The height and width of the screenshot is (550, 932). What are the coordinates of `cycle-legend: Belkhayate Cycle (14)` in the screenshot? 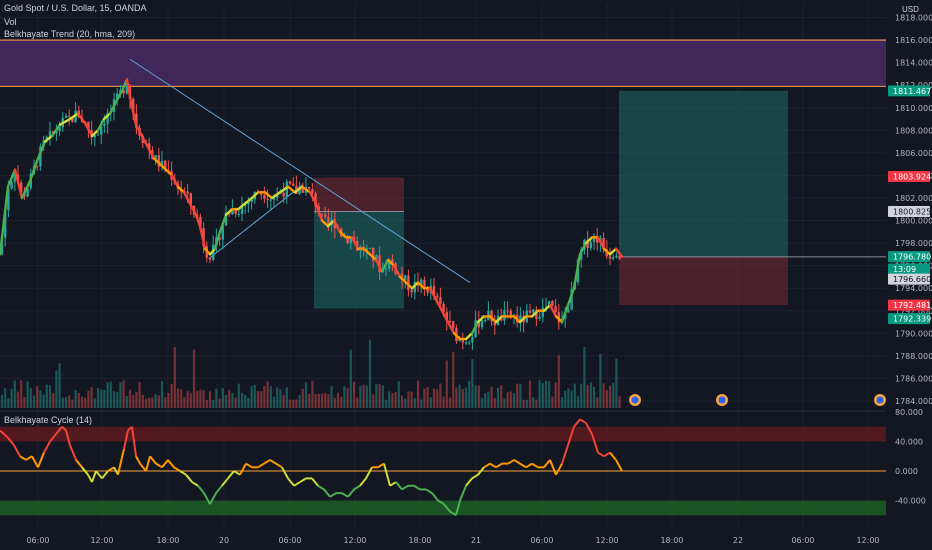 It's located at (48, 420).